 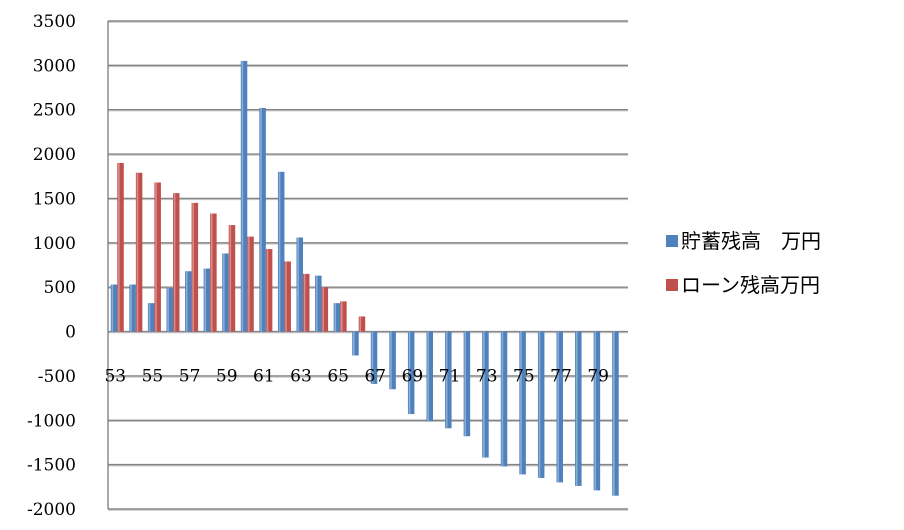 What do you see at coordinates (60, 288) in the screenshot?
I see `y-tick-label: 500` at bounding box center [60, 288].